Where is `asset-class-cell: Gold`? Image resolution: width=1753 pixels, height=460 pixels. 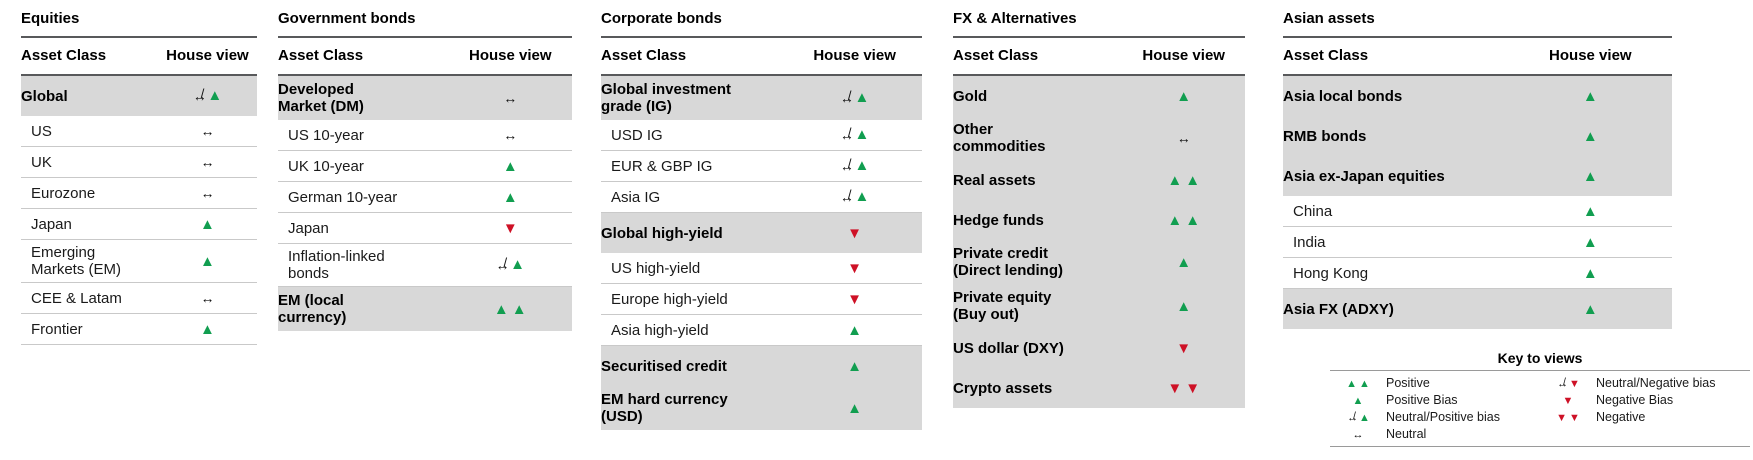 asset-class-cell: Gold is located at coordinates (970, 96).